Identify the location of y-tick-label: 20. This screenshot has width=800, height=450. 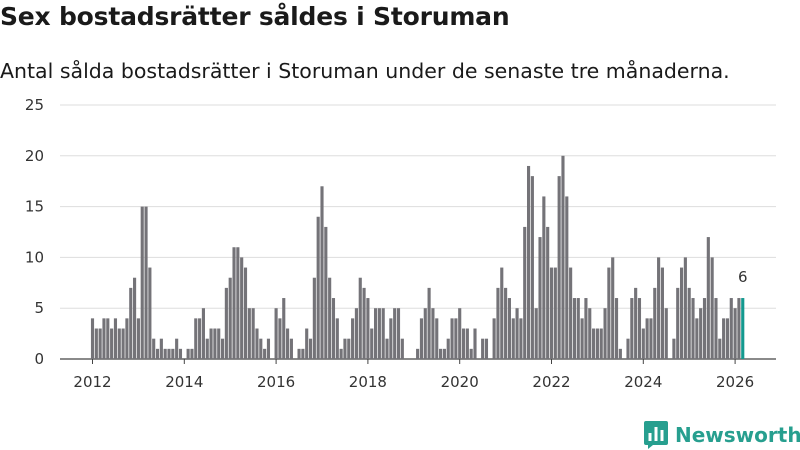
(34, 156).